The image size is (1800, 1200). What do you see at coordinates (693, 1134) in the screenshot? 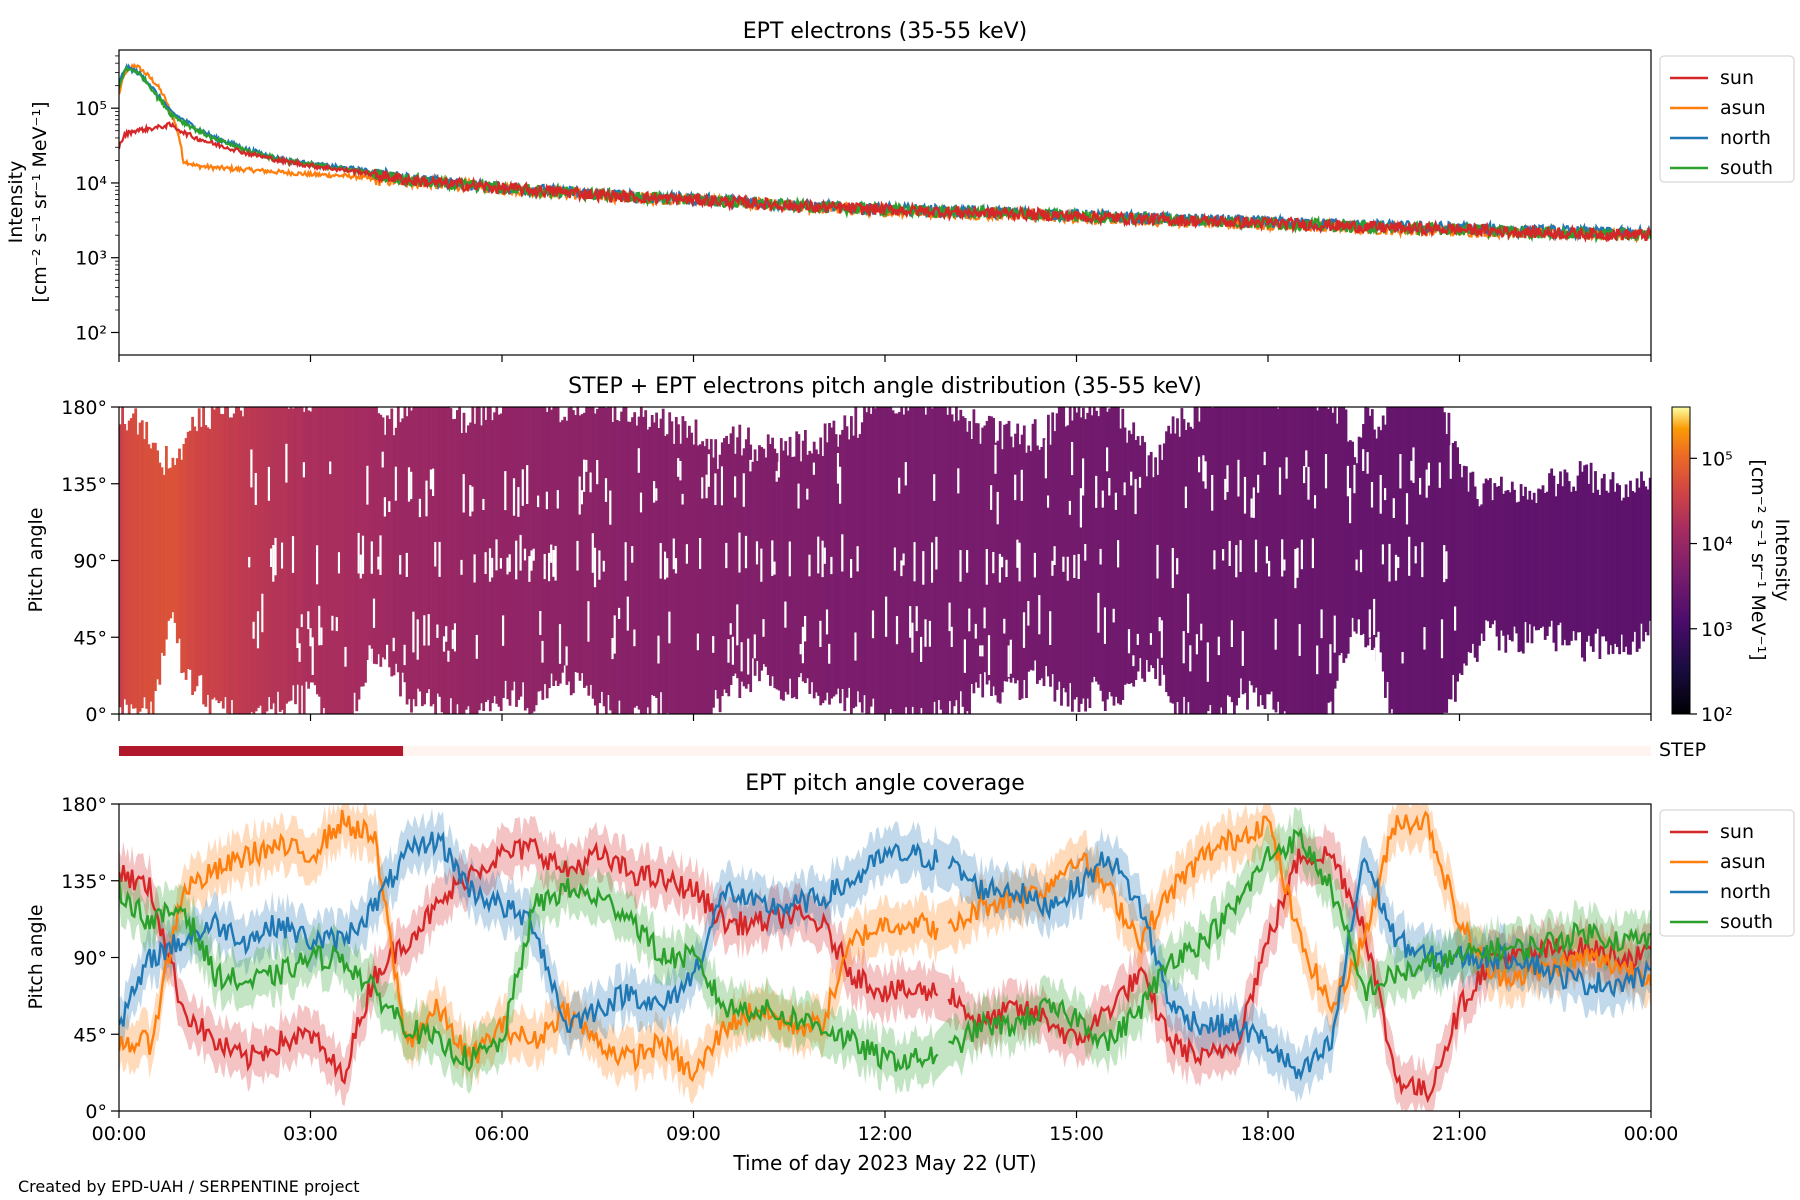
I see `x-tick-label: 09:00` at bounding box center [693, 1134].